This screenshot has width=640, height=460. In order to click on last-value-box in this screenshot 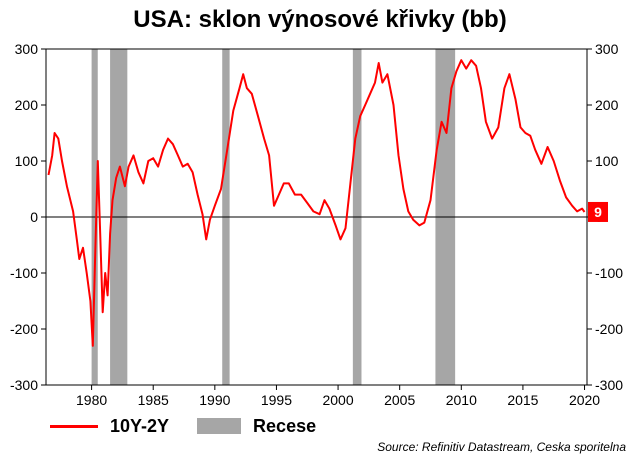, I will do `click(598, 211)`.